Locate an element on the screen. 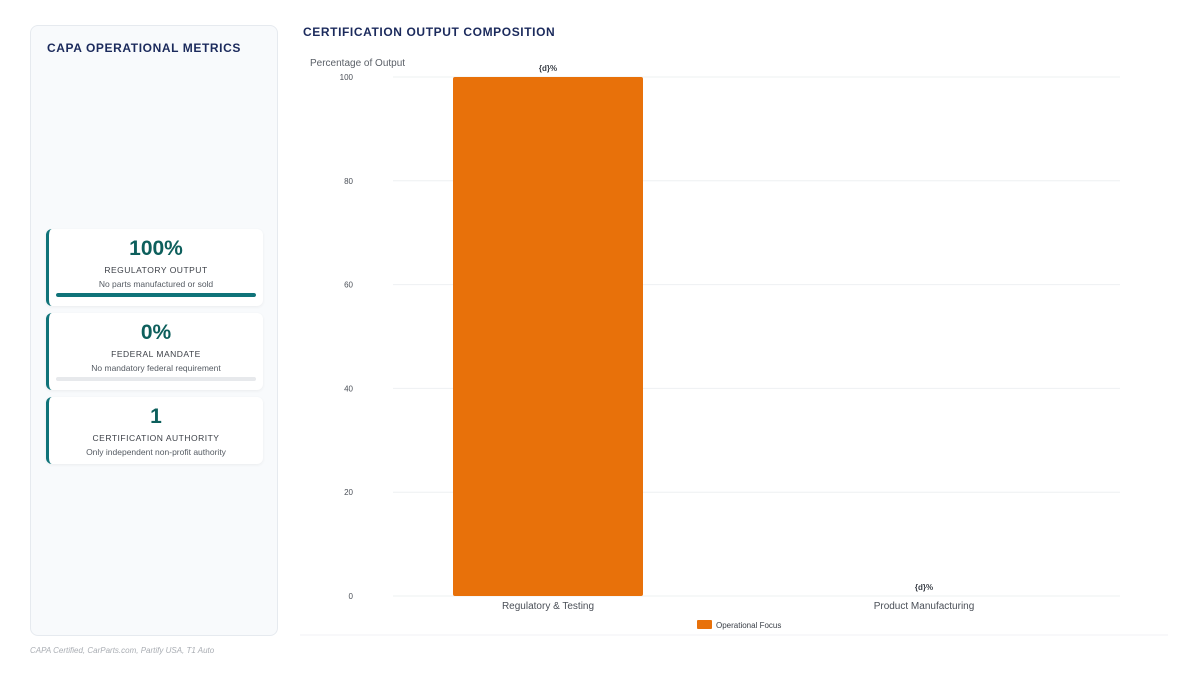  chart-title: CERTIFICATION OUTPUT COMPOSITION is located at coordinates (429, 32).